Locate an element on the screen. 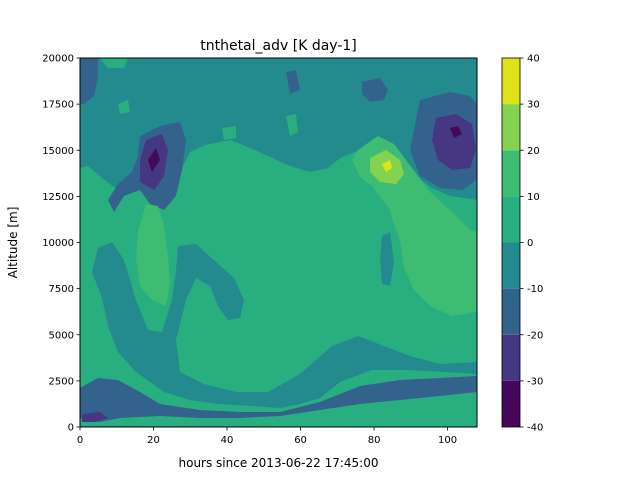  colorbar-tick-label: 10 is located at coordinates (533, 197).